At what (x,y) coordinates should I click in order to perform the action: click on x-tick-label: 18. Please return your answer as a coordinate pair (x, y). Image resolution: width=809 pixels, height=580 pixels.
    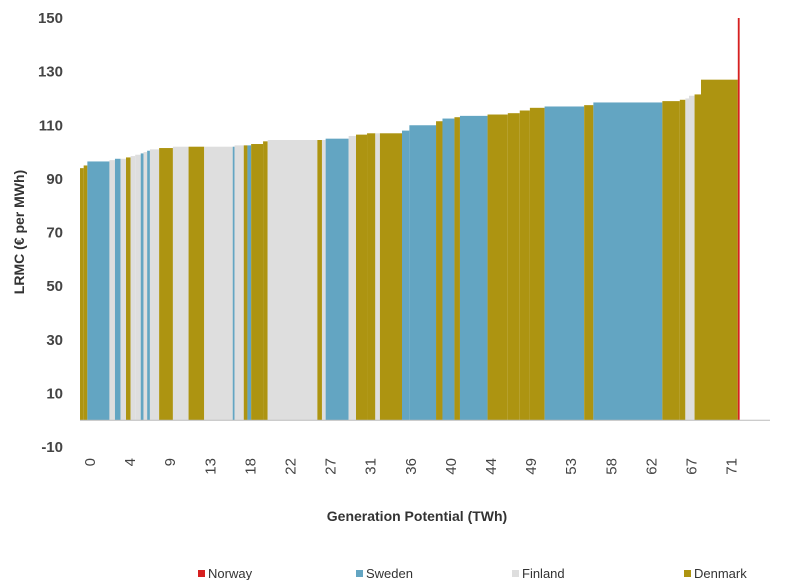
    Looking at the image, I should click on (250, 466).